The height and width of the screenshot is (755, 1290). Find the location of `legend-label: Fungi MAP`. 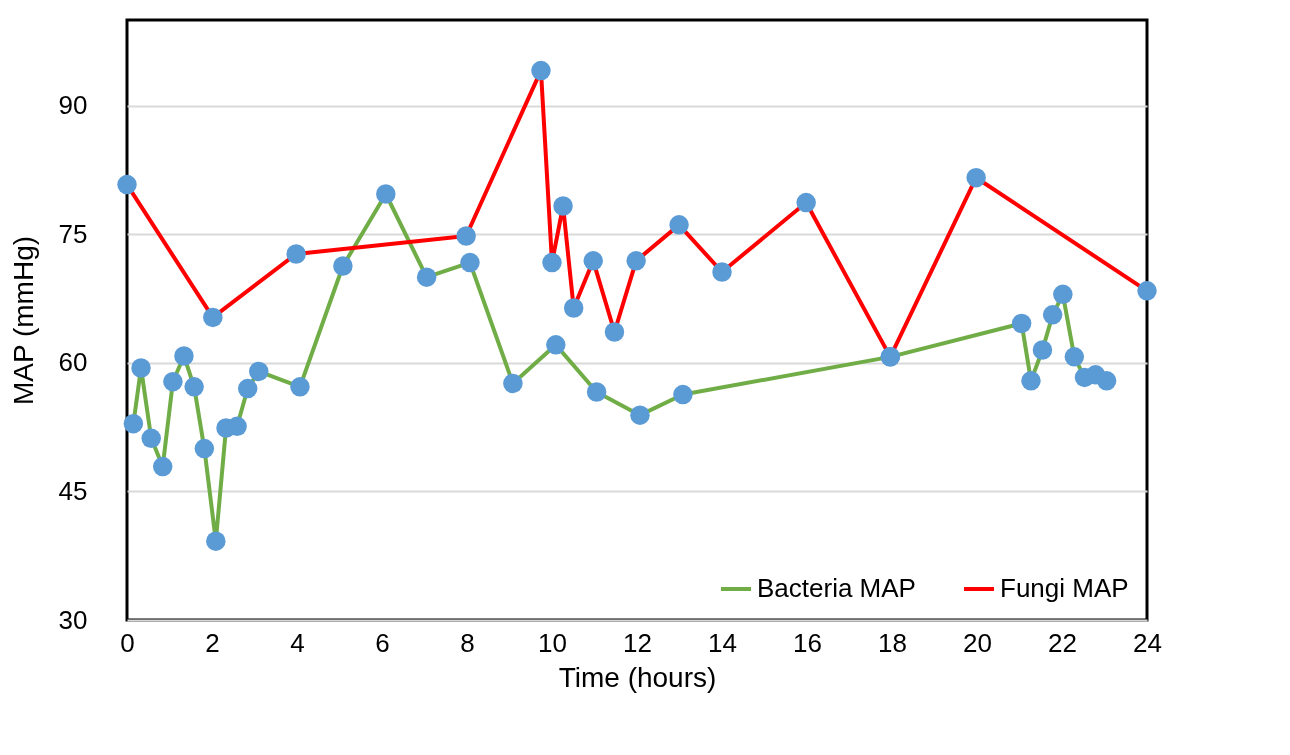

legend-label: Fungi MAP is located at coordinates (1064, 588).